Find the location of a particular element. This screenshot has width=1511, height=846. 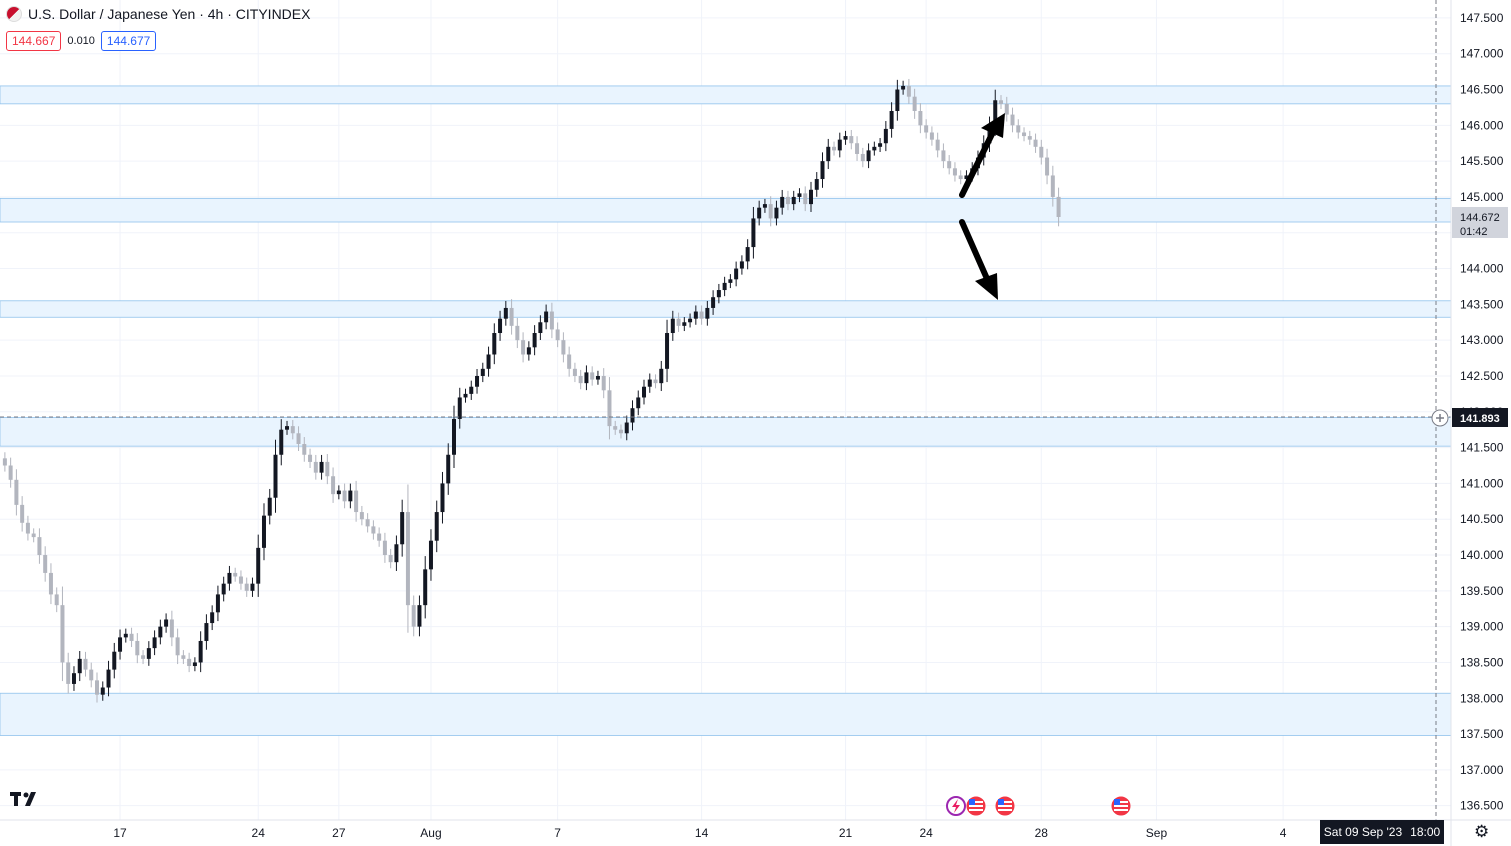

crosshair-plus-icon is located at coordinates (1440, 418).